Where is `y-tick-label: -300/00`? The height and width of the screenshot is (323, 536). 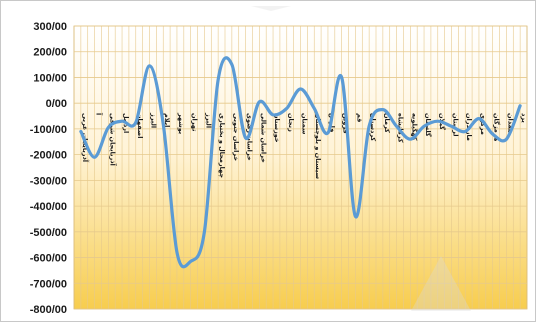 y-tick-label: -300/00 is located at coordinates (48, 181).